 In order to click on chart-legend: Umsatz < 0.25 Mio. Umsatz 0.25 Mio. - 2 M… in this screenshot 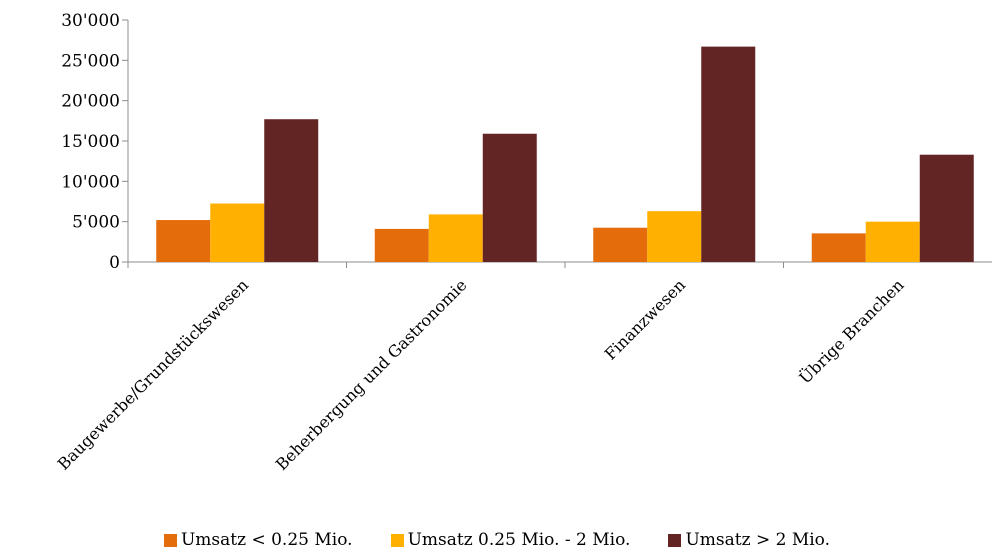, I will do `click(497, 540)`.